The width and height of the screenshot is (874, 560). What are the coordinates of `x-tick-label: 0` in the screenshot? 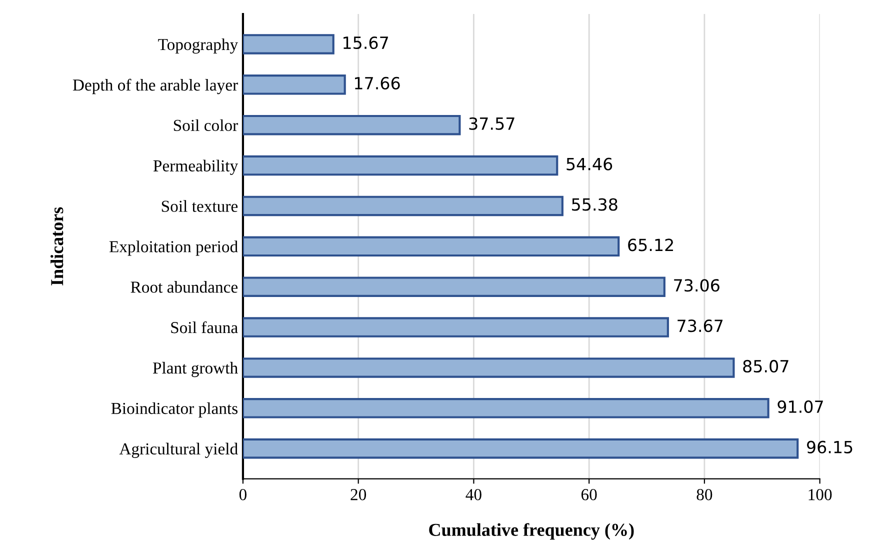 It's located at (243, 494).